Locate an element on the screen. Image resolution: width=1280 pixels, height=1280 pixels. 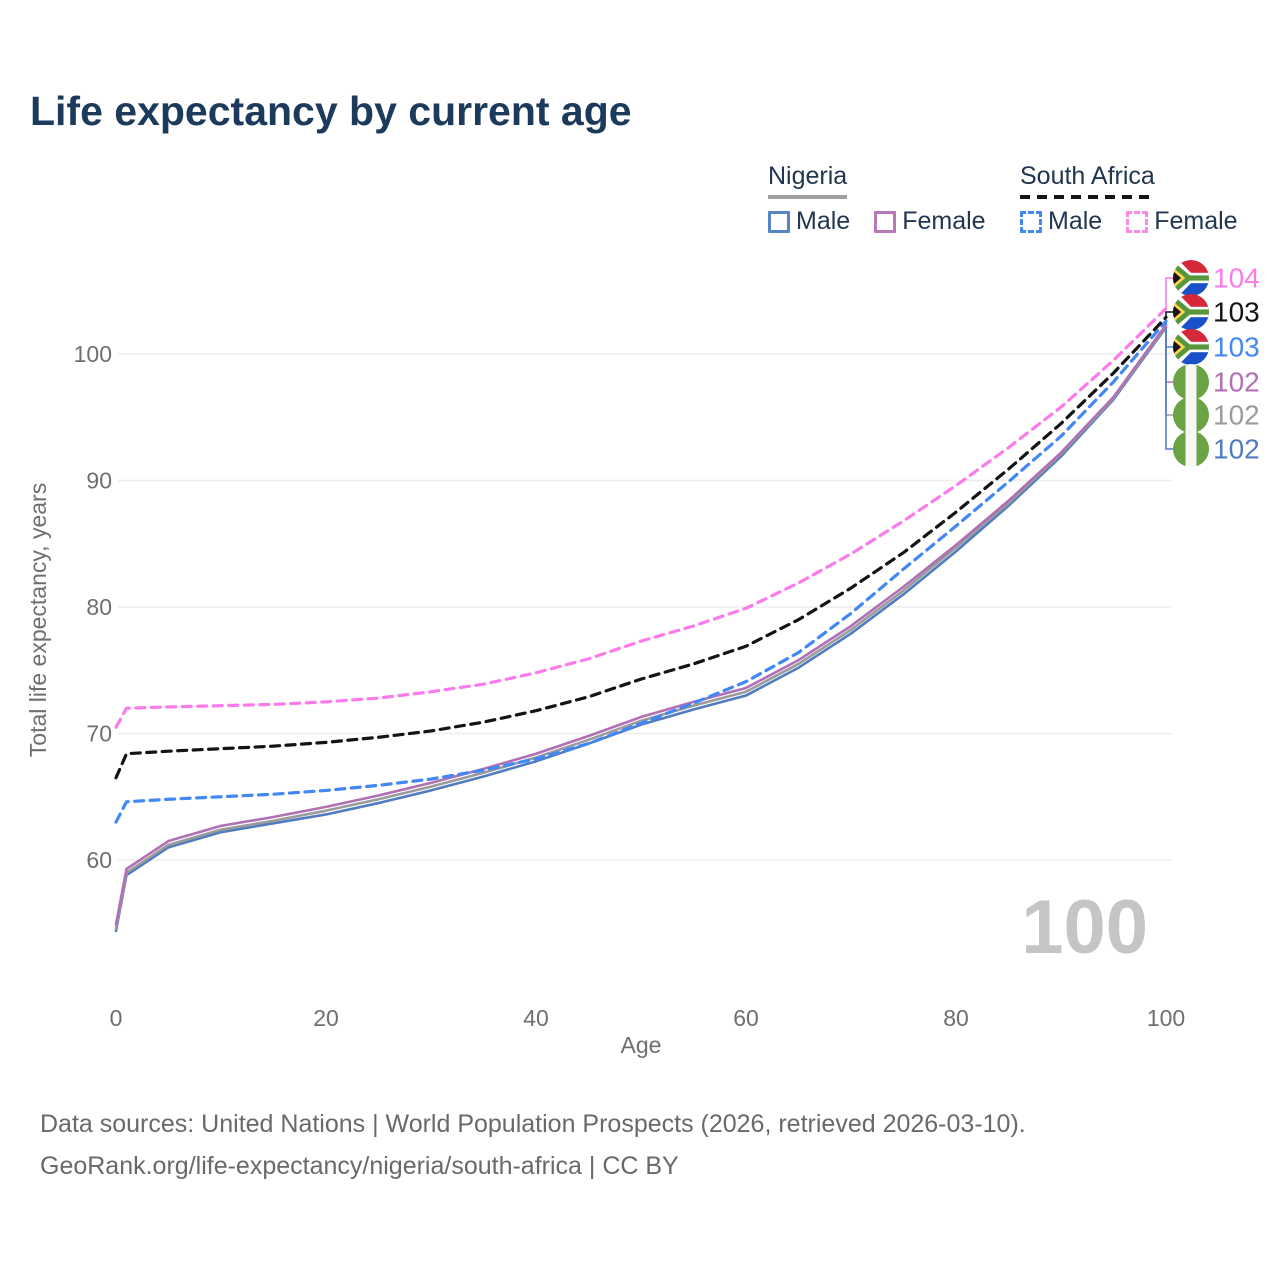
legend-group-south-africa: South Africa Male Female is located at coordinates (1141, 199).